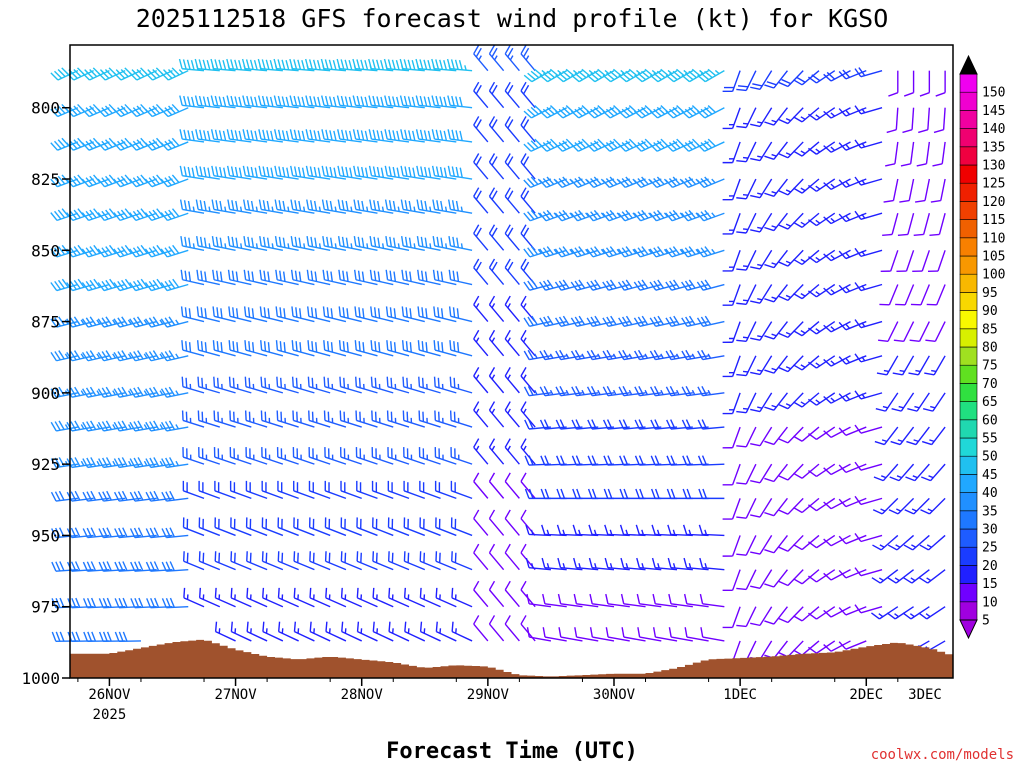 This screenshot has height=768, width=1024. What do you see at coordinates (990, 475) in the screenshot?
I see `colorbar-label: 45` at bounding box center [990, 475].